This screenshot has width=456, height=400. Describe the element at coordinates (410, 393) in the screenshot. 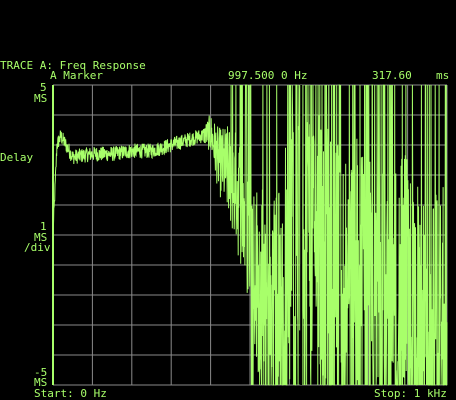

I see `x-stop-label: Stop: 1 kHz` at that location.